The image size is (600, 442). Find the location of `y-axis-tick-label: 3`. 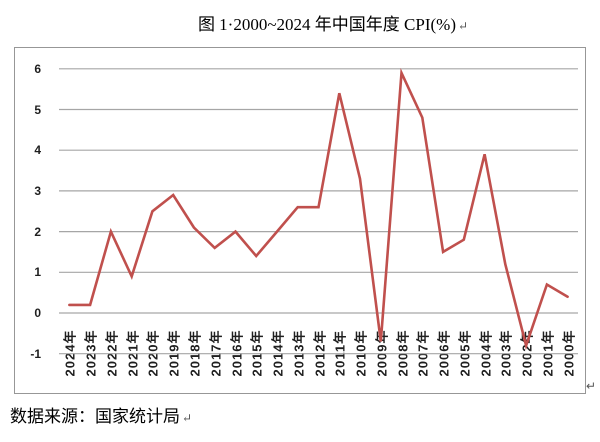

y-axis-tick-label: 3 is located at coordinates (37, 190).